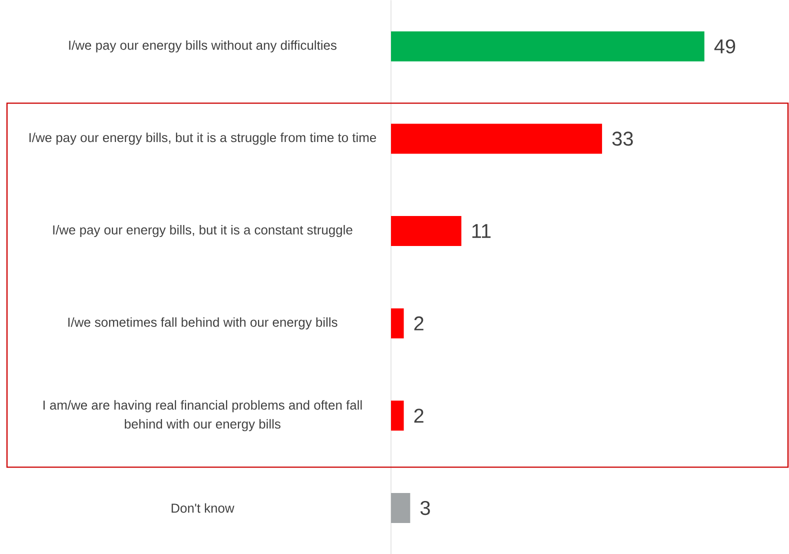  Describe the element at coordinates (202, 230) in the screenshot. I see `y-tick-label: I/we pay our energy bills, but it is a constant struggle` at that location.